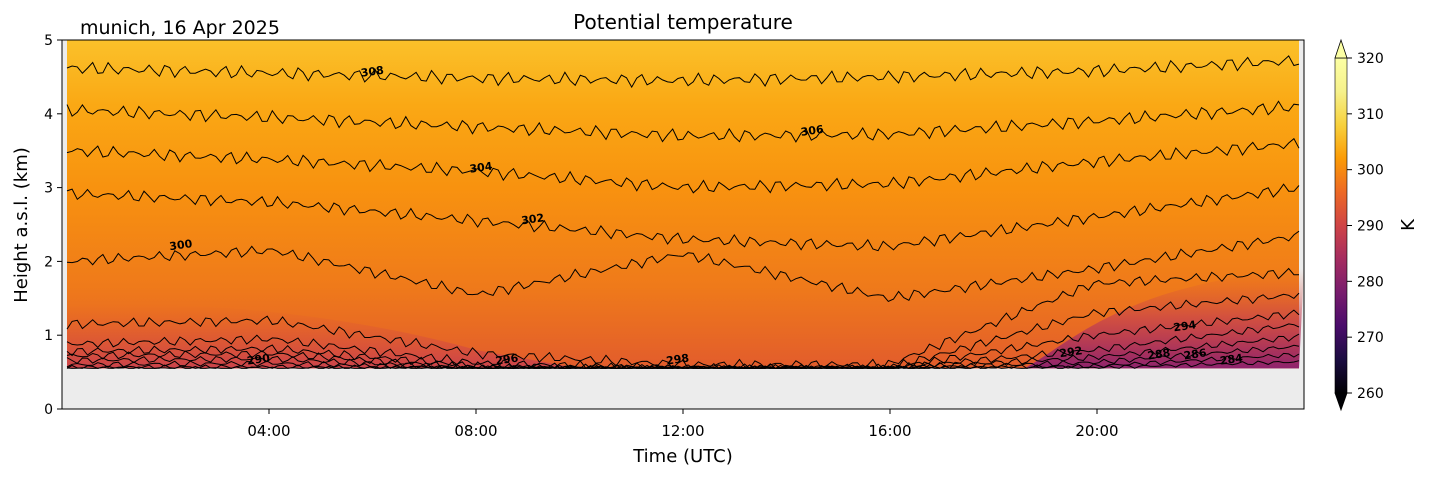  I want to click on y-tick-label: 2, so click(48, 262).